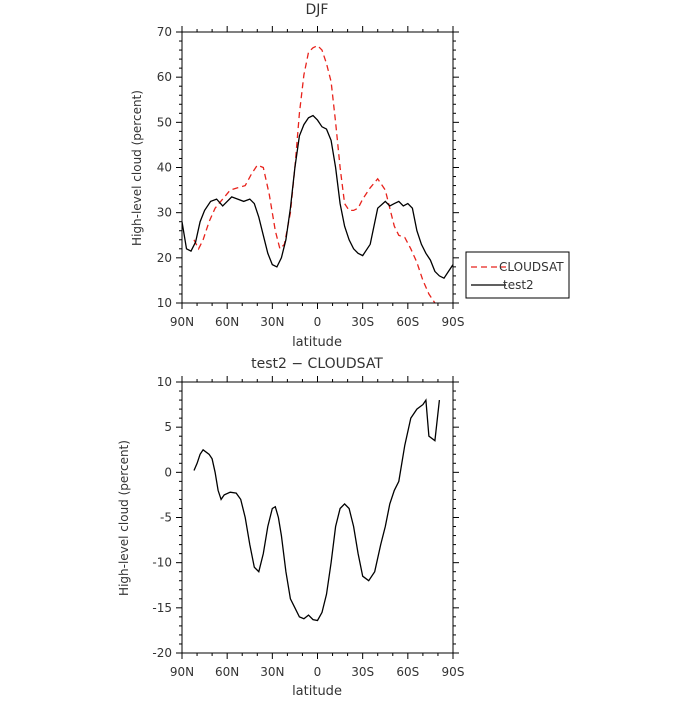 The image size is (700, 704). I want to click on y-tick-label: -5, so click(166, 518).